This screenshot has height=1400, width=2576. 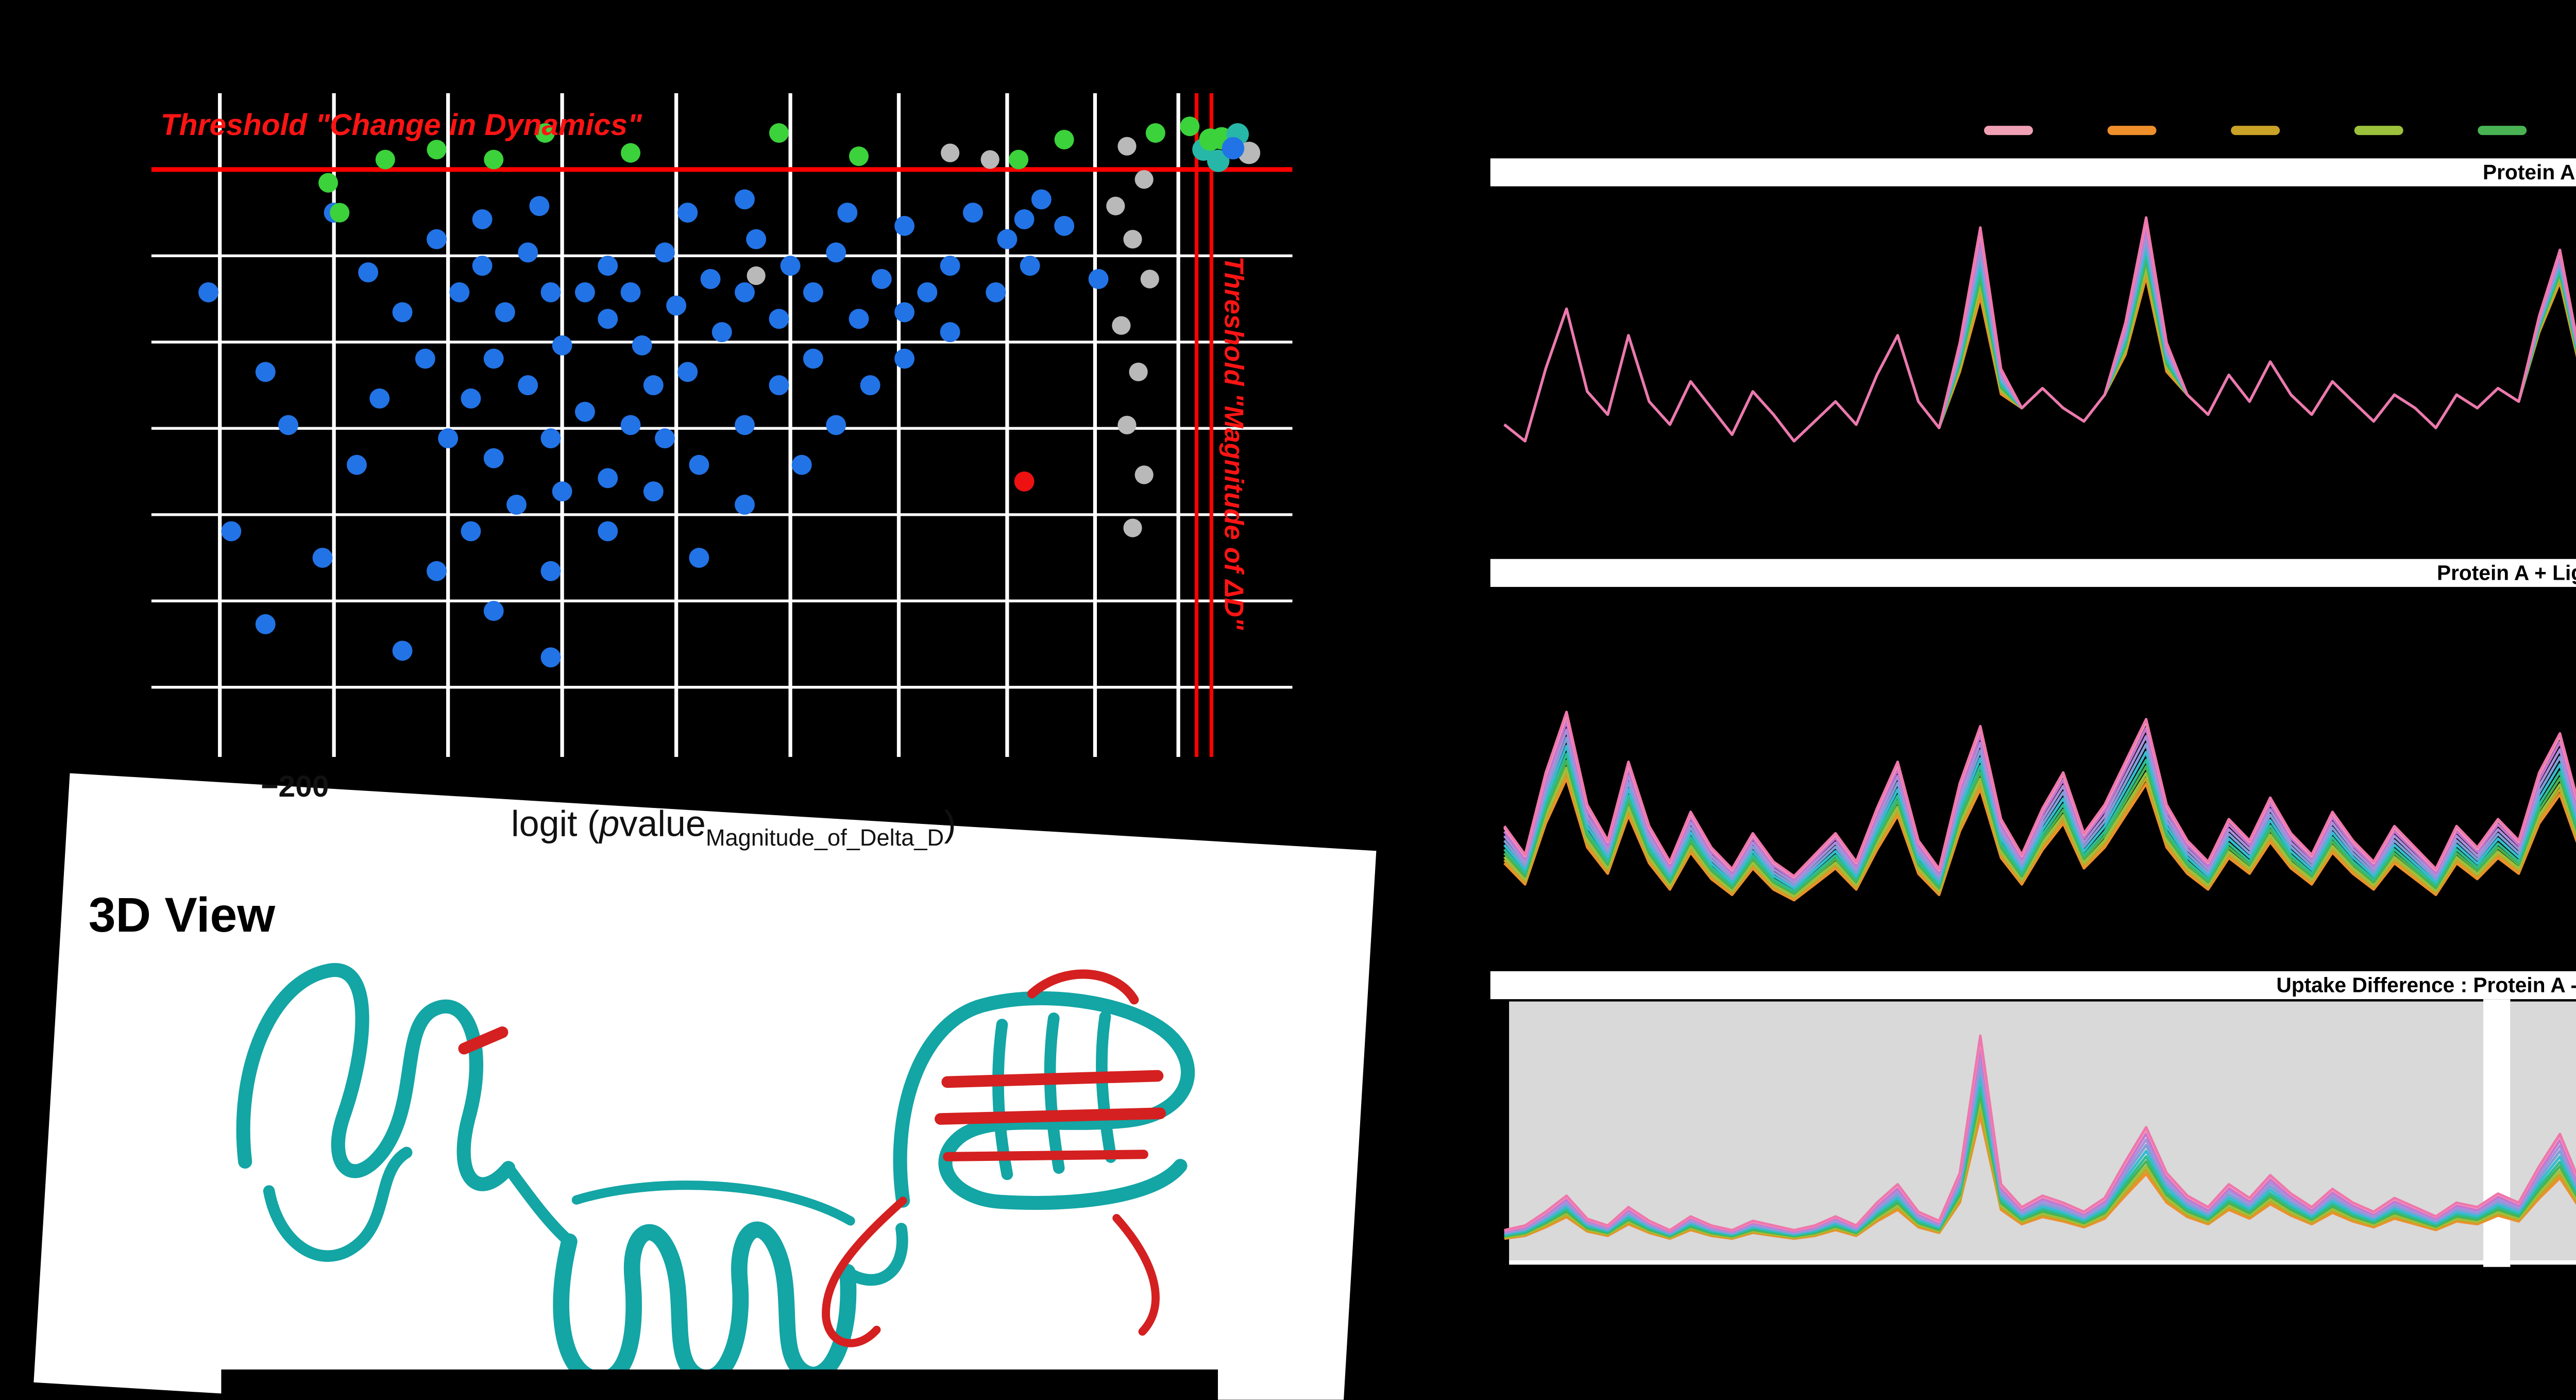 I want to click on uptake-chart-protein-a, so click(x=2033, y=370).